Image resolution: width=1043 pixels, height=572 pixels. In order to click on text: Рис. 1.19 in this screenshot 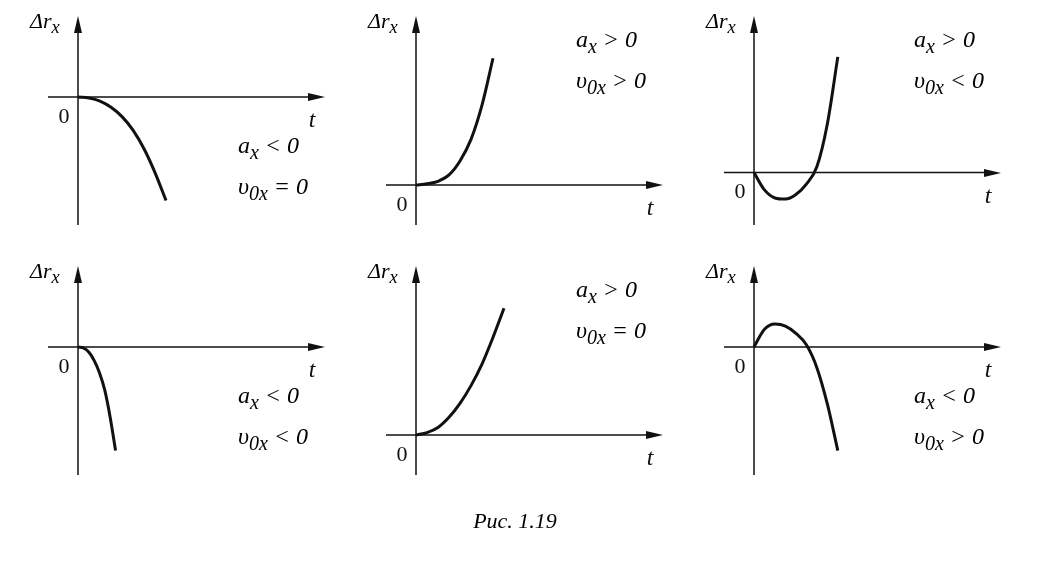, I will do `click(515, 520)`.